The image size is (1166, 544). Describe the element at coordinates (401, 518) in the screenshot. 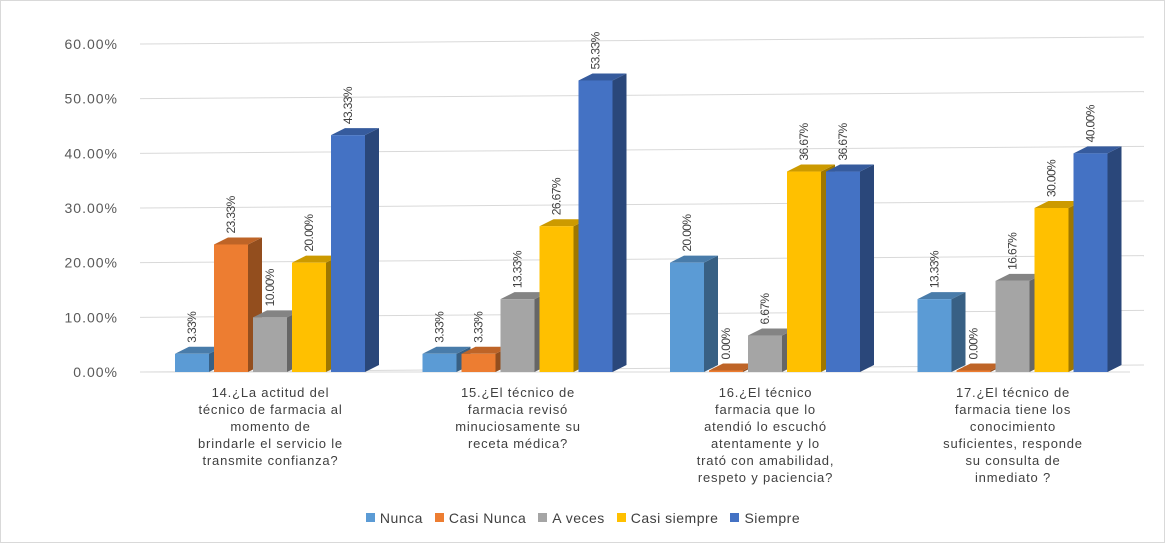

I see `legend-label: Nunca` at that location.